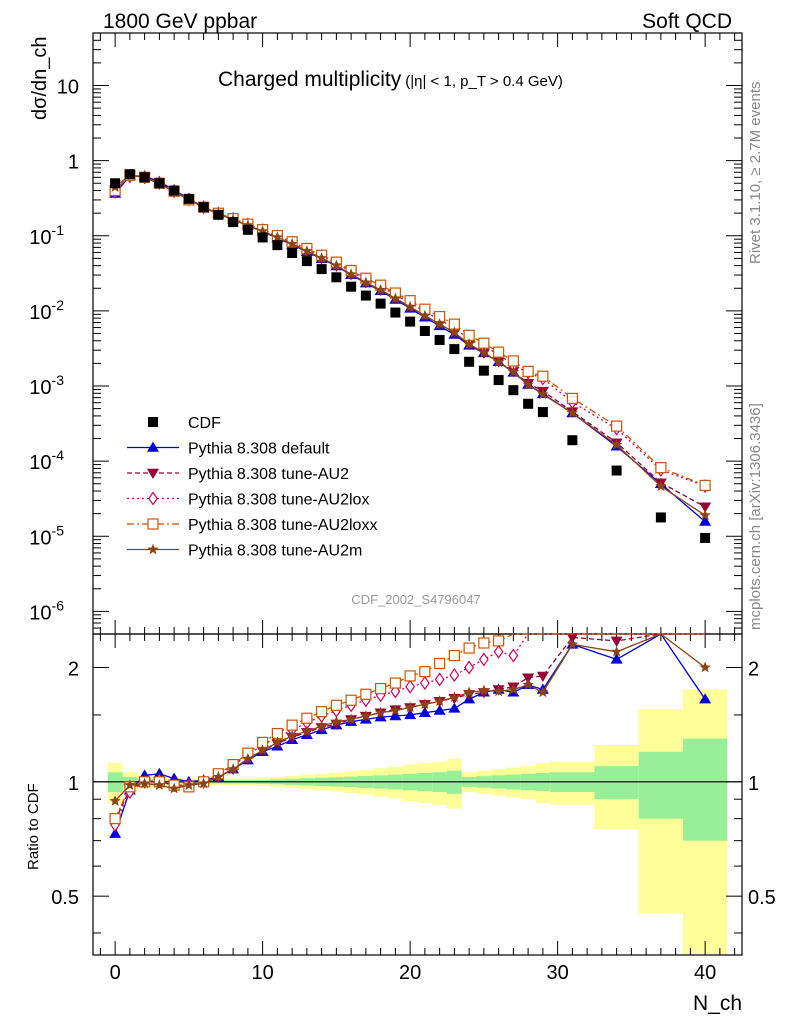 The image size is (786, 1024). What do you see at coordinates (153, 549) in the screenshot?
I see `legend-marker-au2m` at bounding box center [153, 549].